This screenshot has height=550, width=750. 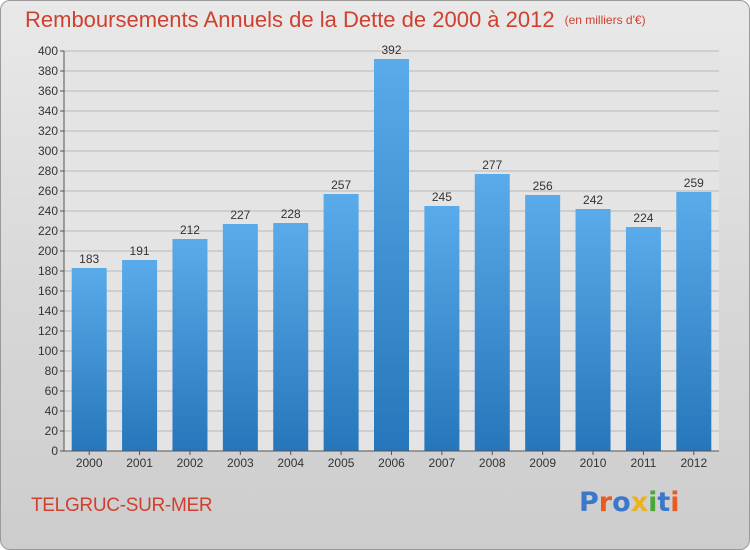 What do you see at coordinates (48, 231) in the screenshot?
I see `y-tick-label: 220` at bounding box center [48, 231].